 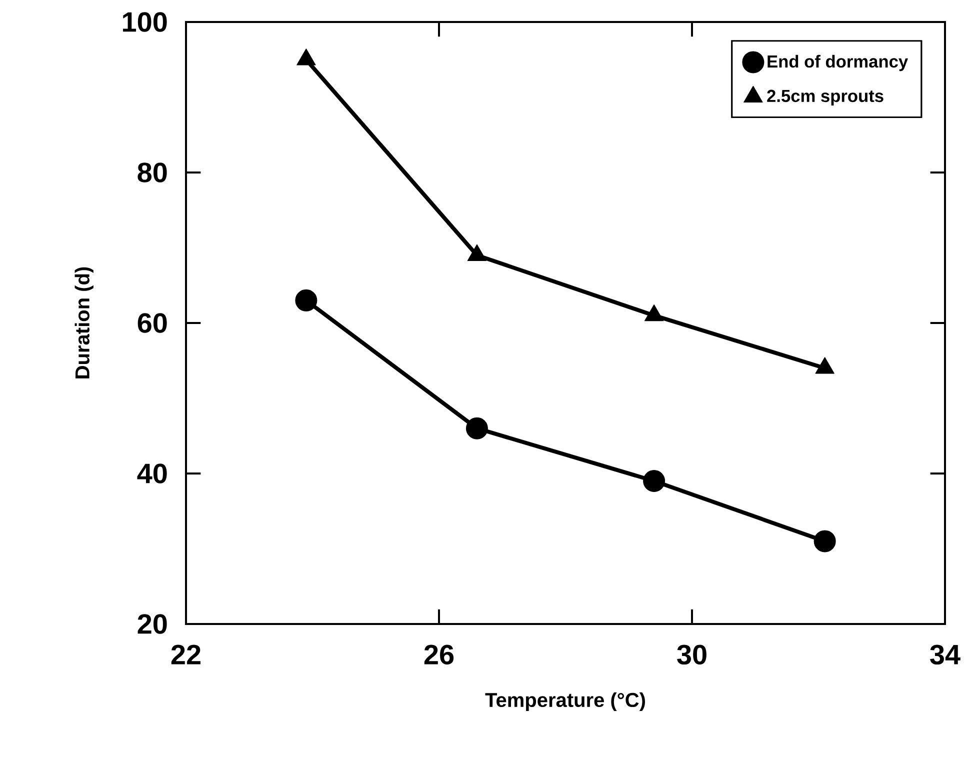 I want to click on x-tick-label: 34, so click(x=945, y=654).